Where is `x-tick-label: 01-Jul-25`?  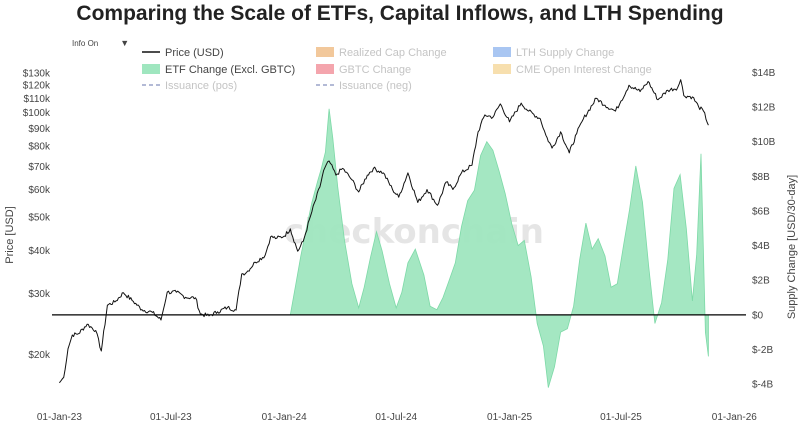
x-tick-label: 01-Jul-25 is located at coordinates (621, 417).